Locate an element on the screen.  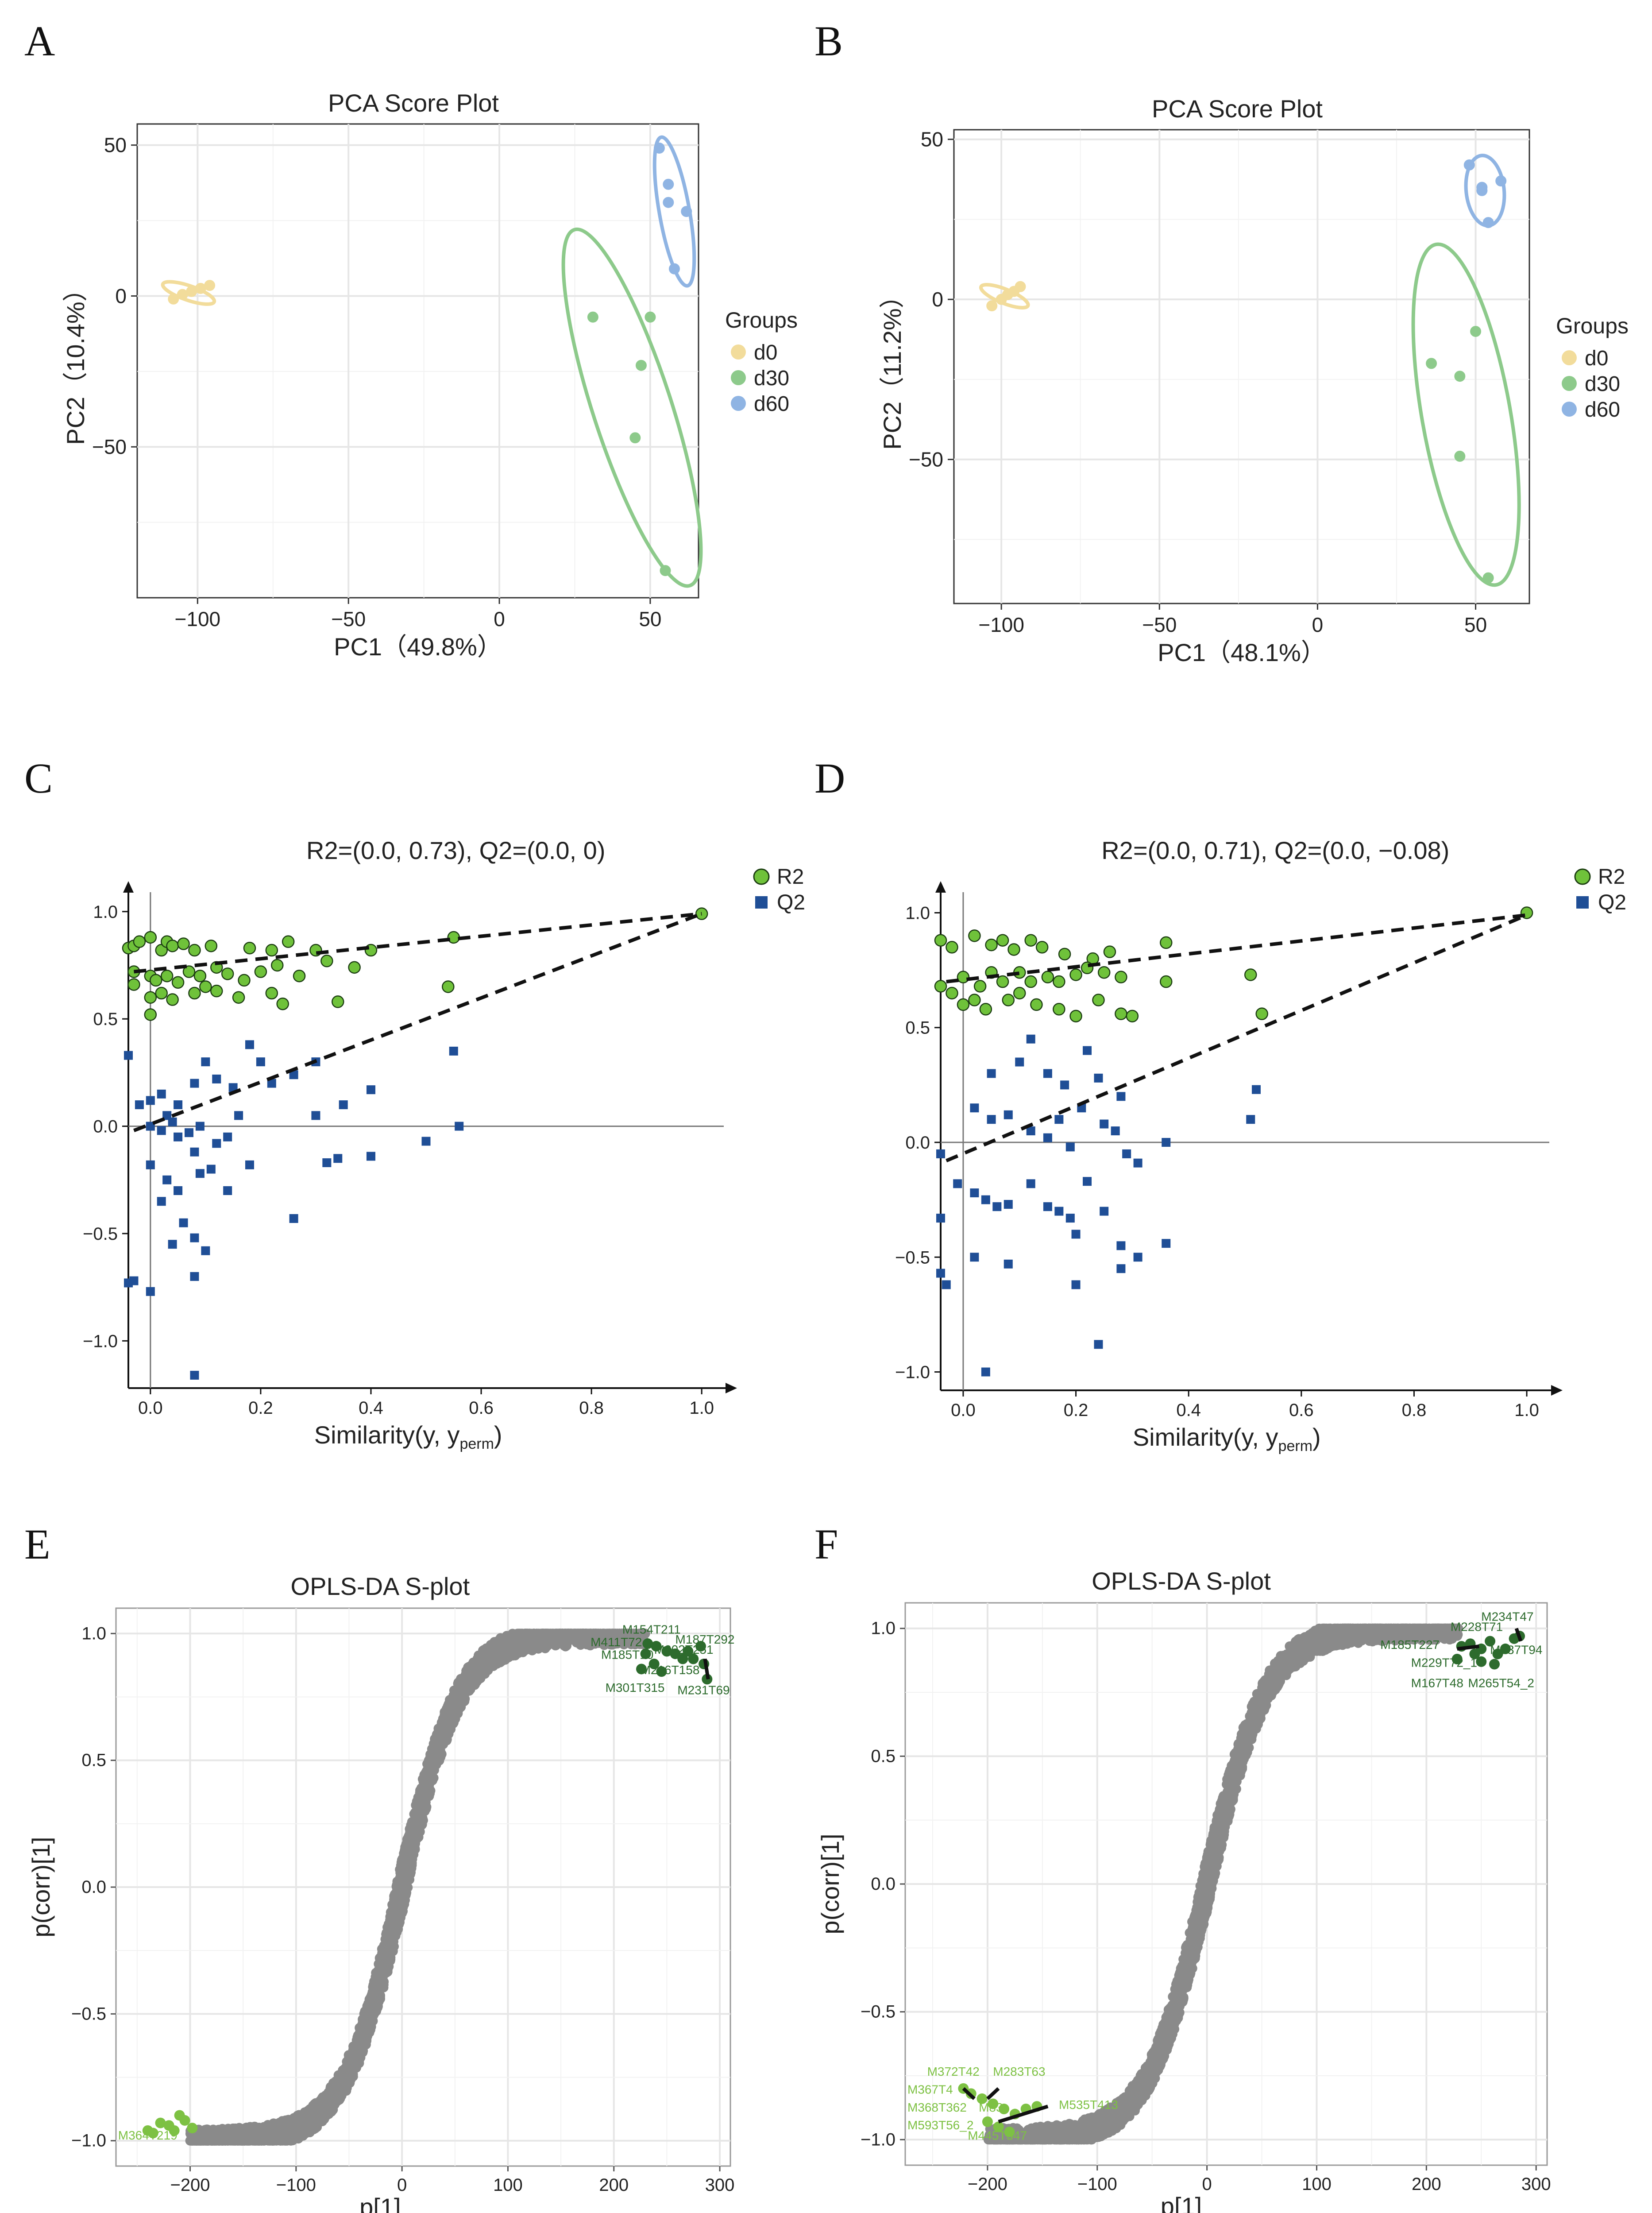
y-tick-label: 0.0 is located at coordinates (105, 1127).